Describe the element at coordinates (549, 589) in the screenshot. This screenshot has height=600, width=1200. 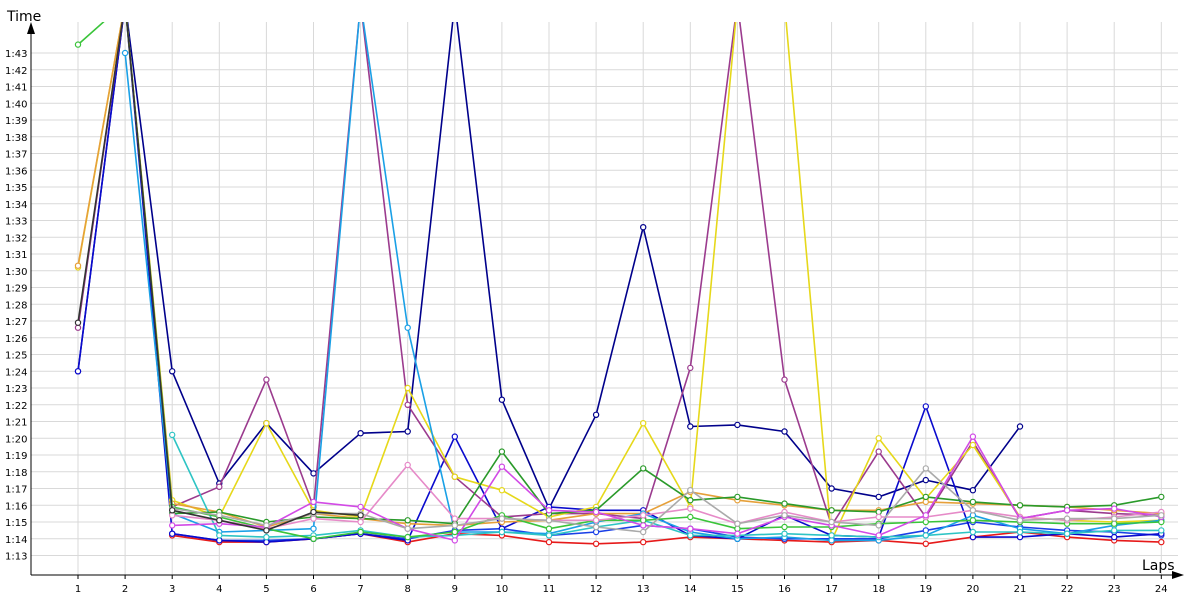
I see `x-tick-label: 11` at that location.